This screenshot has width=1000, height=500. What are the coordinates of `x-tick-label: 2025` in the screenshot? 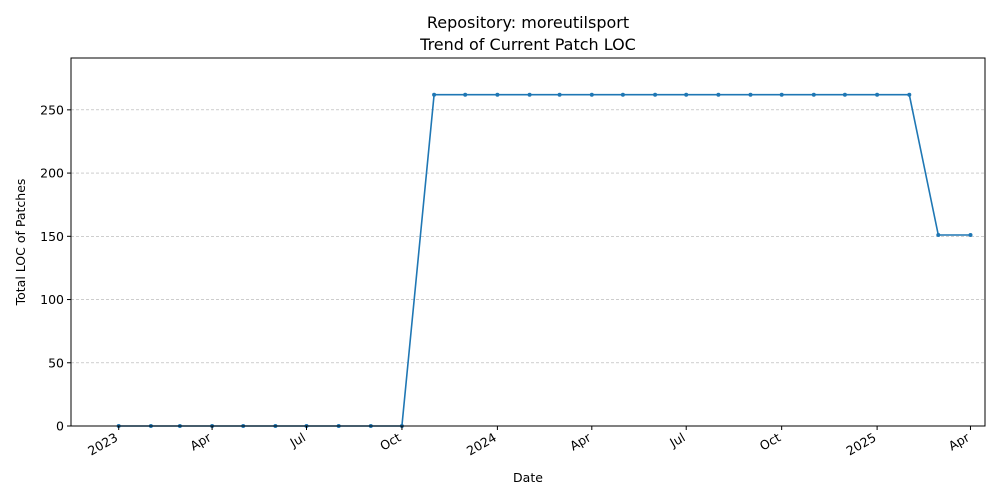 It's located at (861, 444).